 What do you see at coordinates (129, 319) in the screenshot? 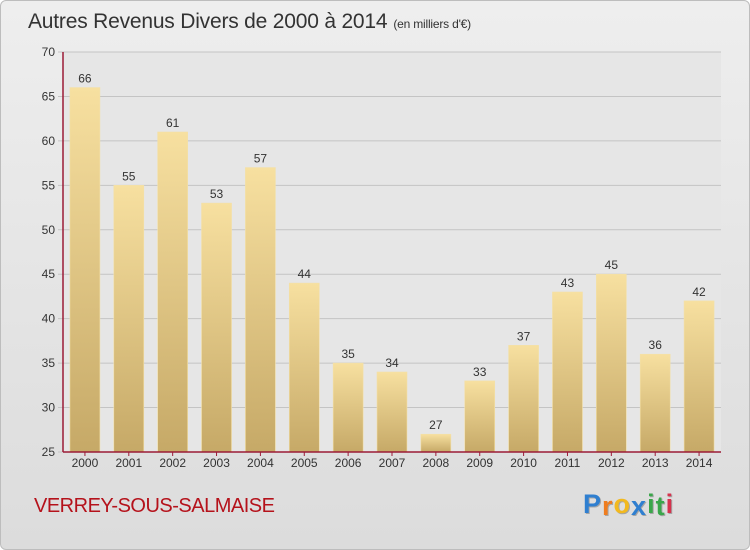
I see `bar-2001` at bounding box center [129, 319].